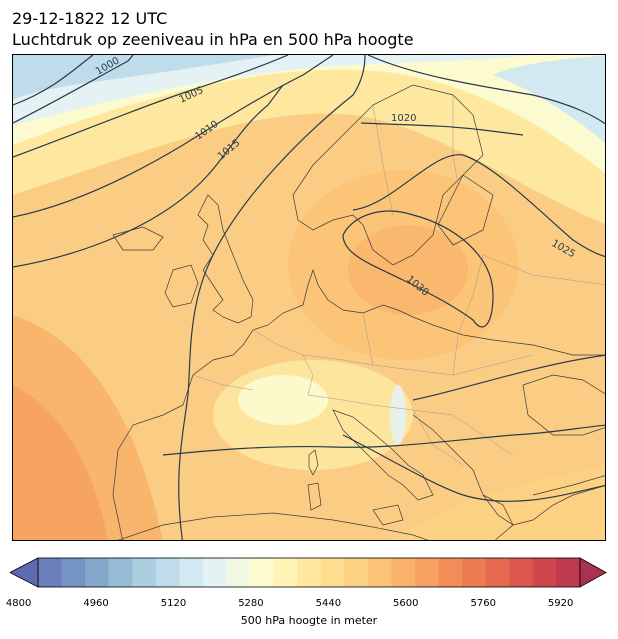 Image resolution: width=618 pixels, height=639 pixels. I want to click on colorbar-tick-label: 4960, so click(96, 603).